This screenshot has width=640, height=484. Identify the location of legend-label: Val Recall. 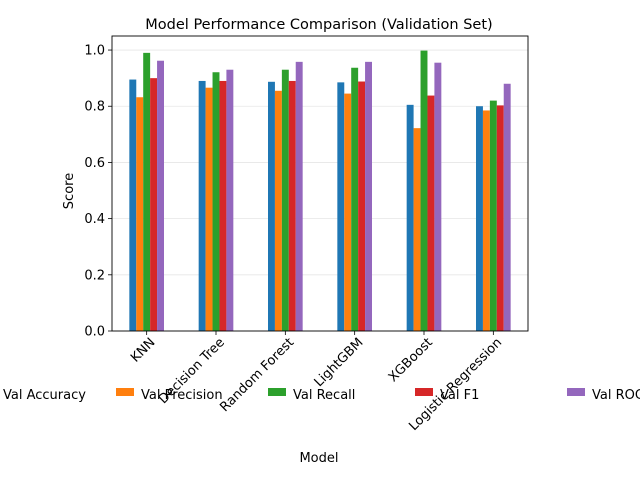
(324, 395).